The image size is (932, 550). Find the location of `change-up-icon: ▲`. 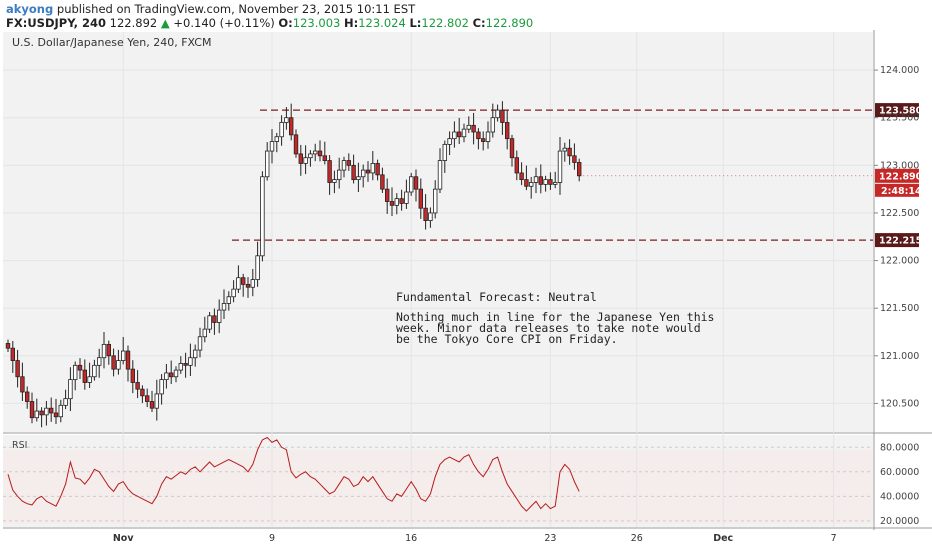

change-up-icon: ▲ is located at coordinates (165, 23).